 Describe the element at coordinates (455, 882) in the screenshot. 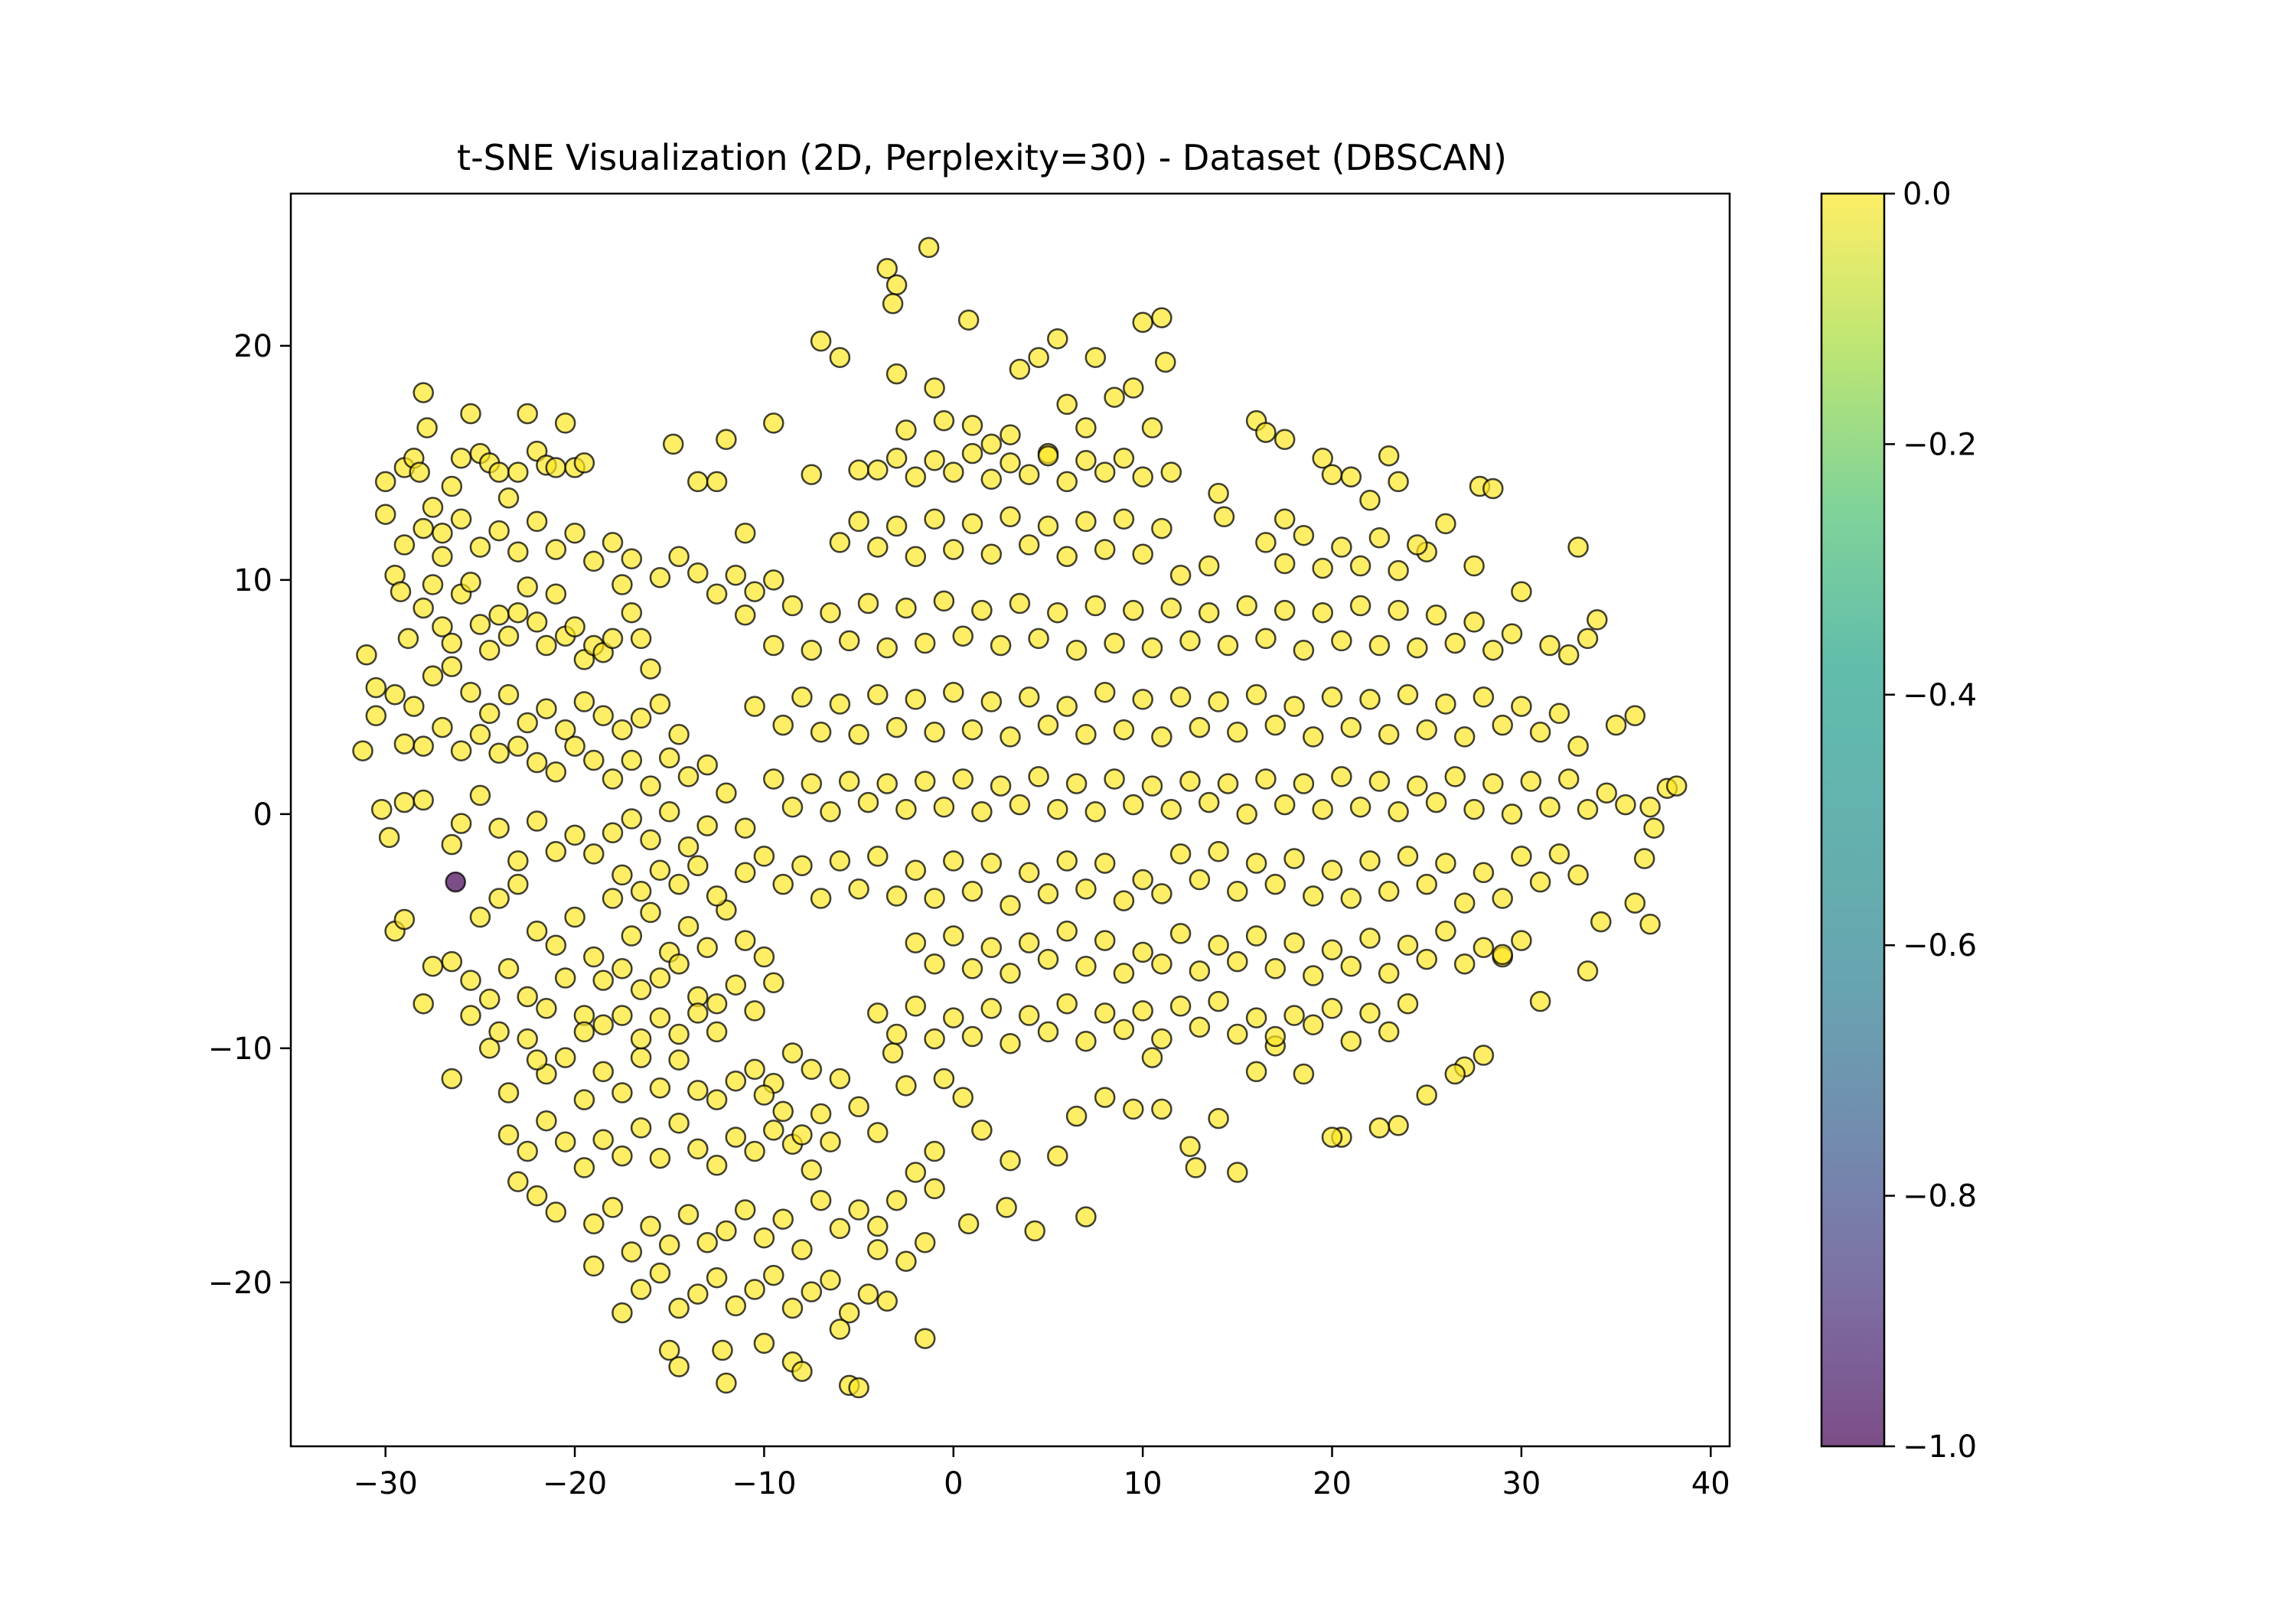

I see `noise-point` at that location.